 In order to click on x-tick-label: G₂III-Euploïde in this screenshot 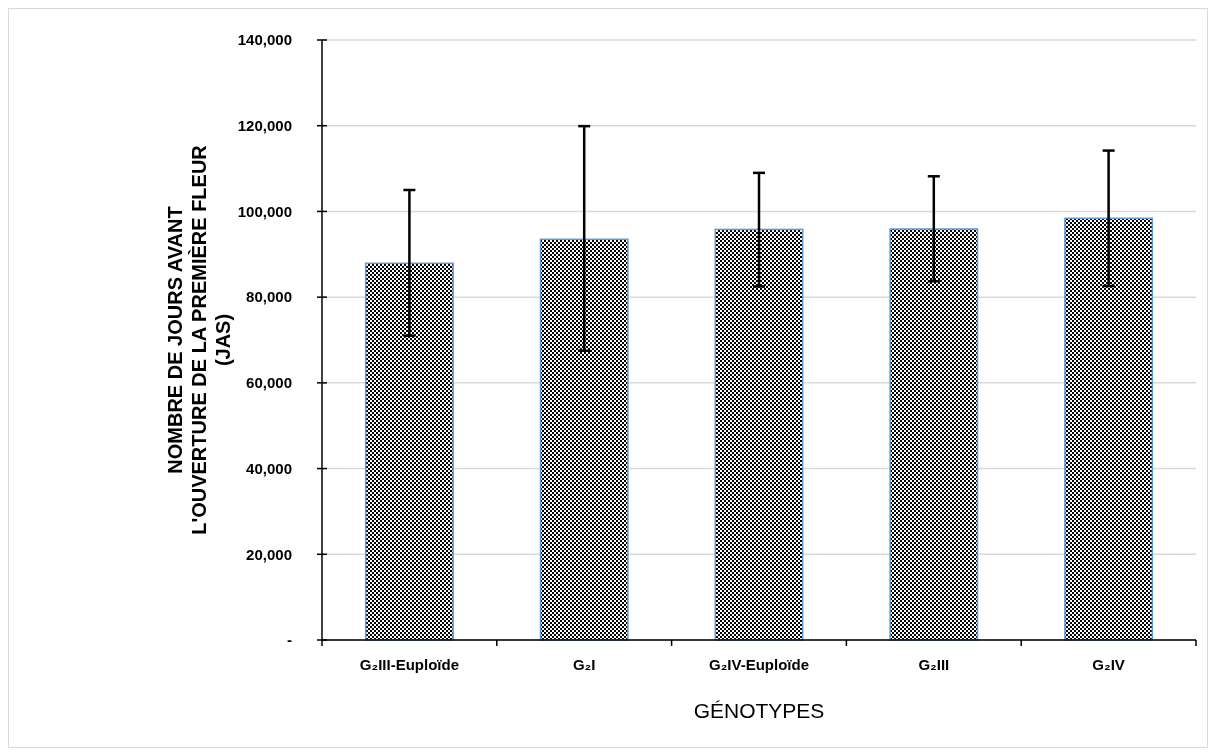, I will do `click(409, 664)`.